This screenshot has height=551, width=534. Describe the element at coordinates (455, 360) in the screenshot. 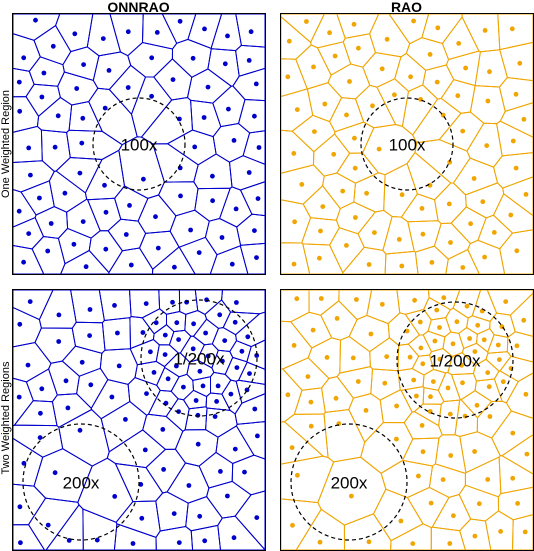

I see `weight-label: 1/200x` at that location.